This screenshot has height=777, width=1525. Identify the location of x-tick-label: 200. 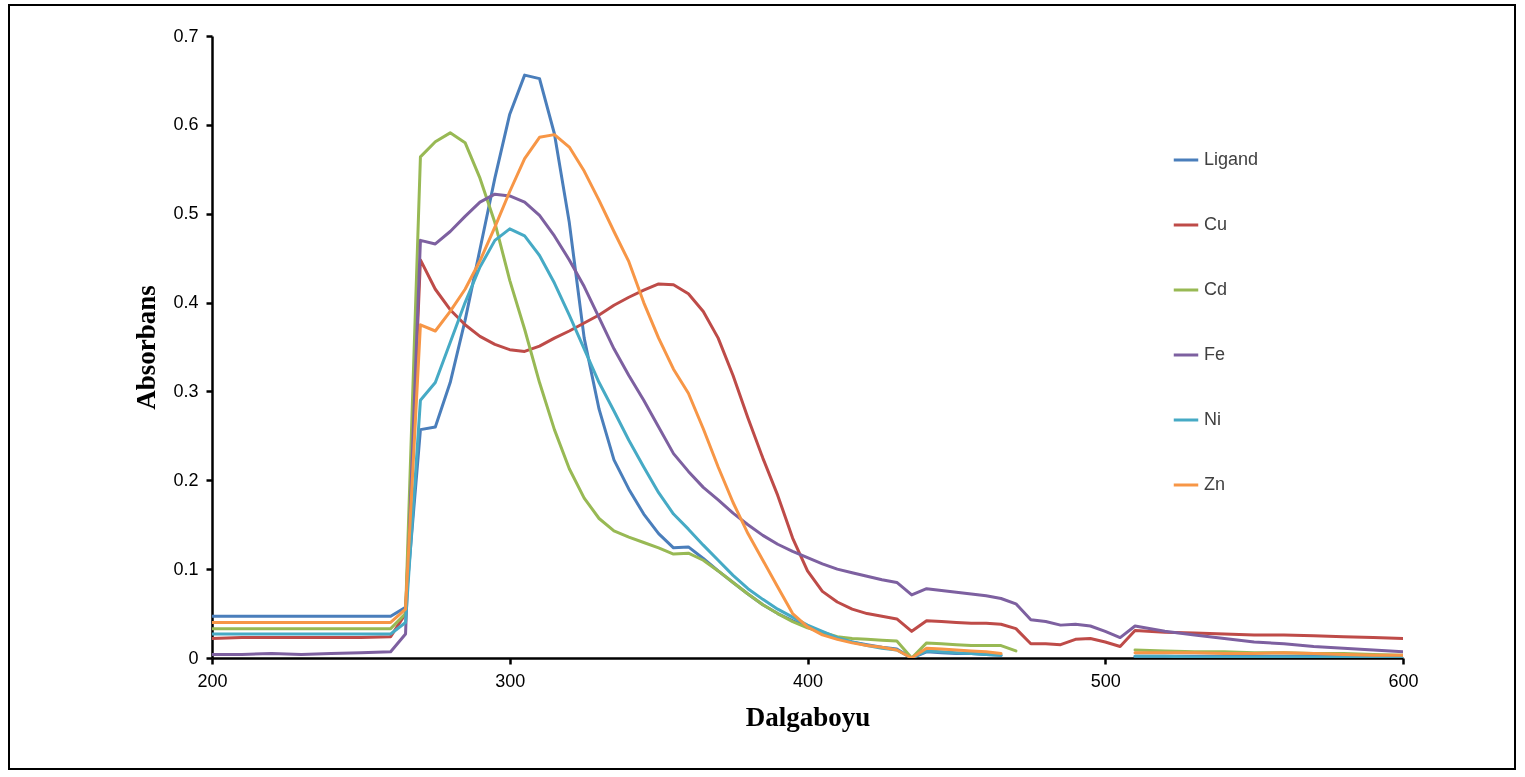
(212, 680).